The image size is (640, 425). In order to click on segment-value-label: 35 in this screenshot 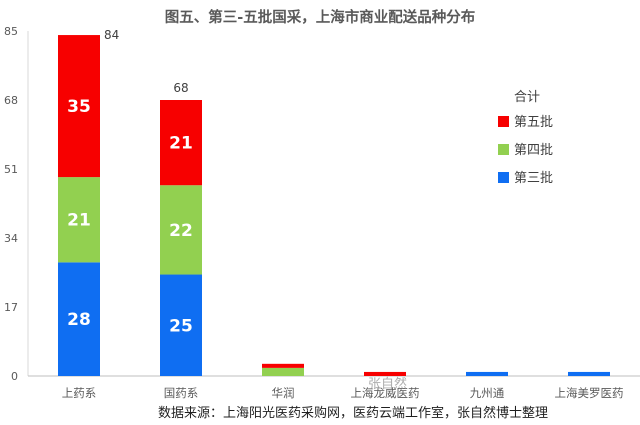, I will do `click(79, 107)`.